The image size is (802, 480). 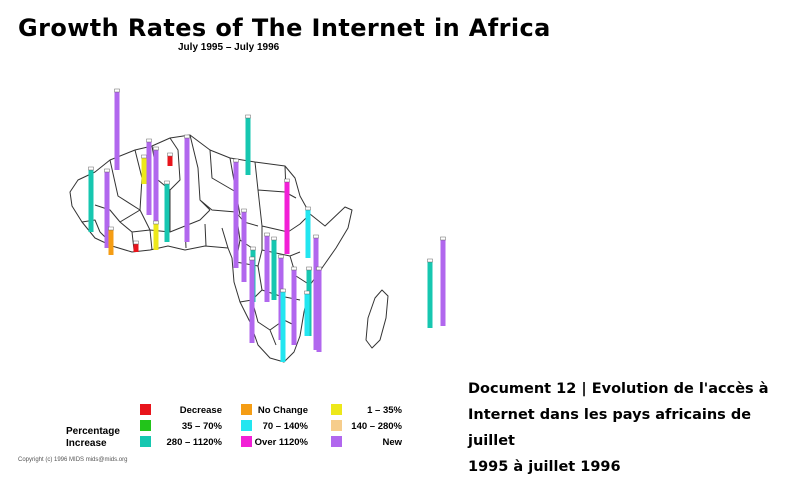 What do you see at coordinates (229, 47) in the screenshot?
I see `map-subtitle: July 1995 – July 1996` at bounding box center [229, 47].